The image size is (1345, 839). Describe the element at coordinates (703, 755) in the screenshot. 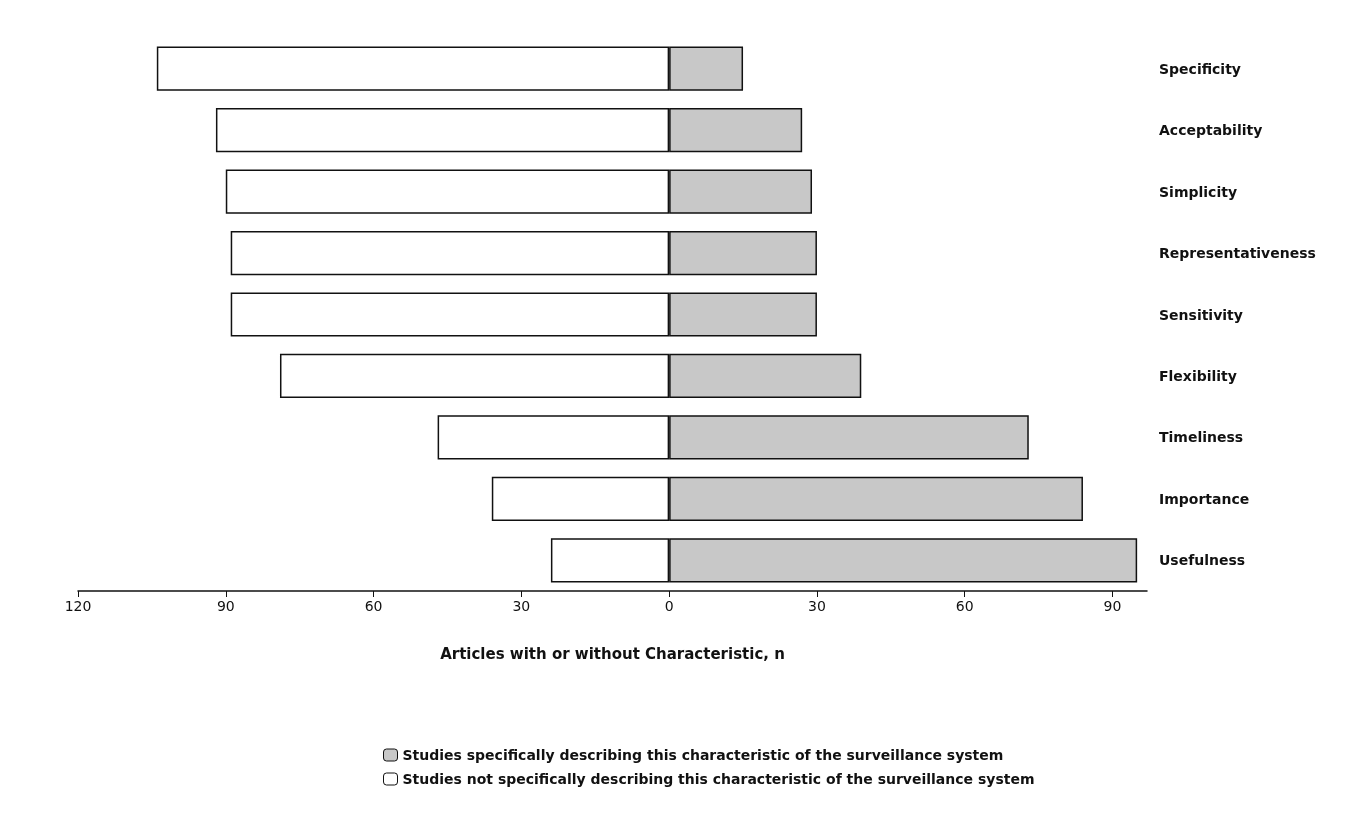

I see `legend-label: Studies specifically describing this characteristic of the surveillance system` at that location.